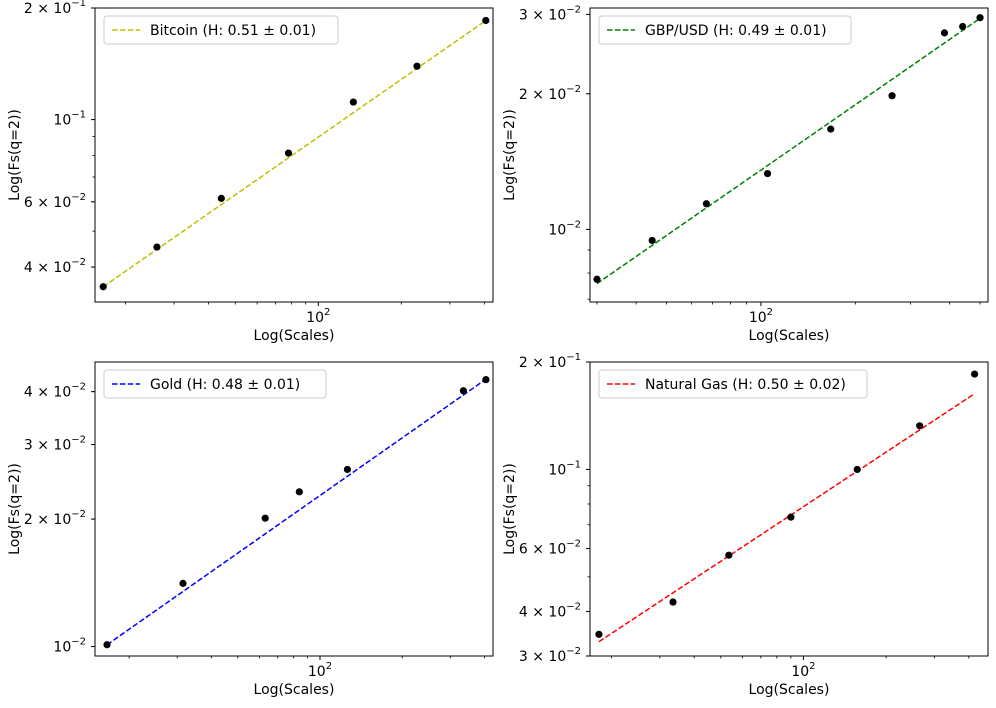 The image size is (996, 708). I want to click on y-tick-label: 6 × 10⁻², so click(550, 548).